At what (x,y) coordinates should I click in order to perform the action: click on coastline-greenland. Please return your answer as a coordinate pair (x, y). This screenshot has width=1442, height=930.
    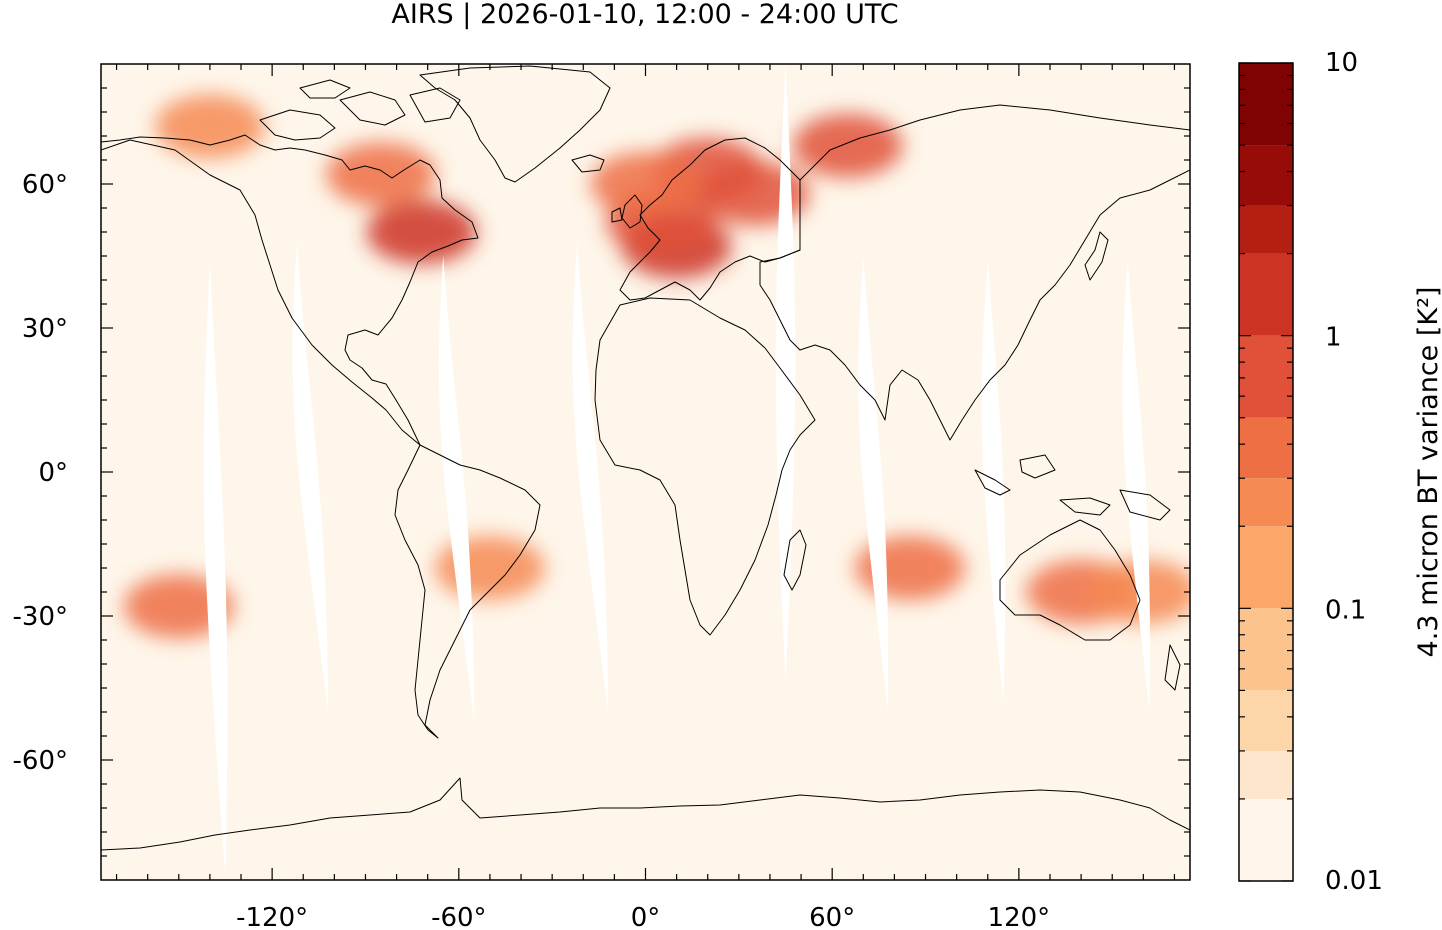
    Looking at the image, I should click on (515, 124).